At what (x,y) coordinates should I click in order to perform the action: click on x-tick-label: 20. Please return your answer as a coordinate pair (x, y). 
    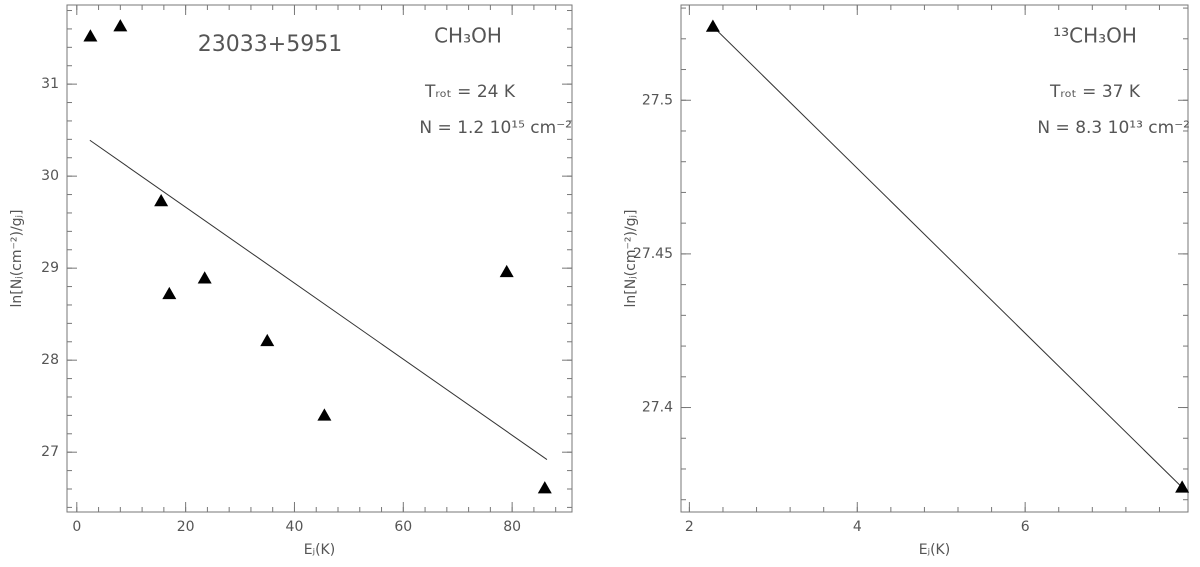
    Looking at the image, I should click on (186, 527).